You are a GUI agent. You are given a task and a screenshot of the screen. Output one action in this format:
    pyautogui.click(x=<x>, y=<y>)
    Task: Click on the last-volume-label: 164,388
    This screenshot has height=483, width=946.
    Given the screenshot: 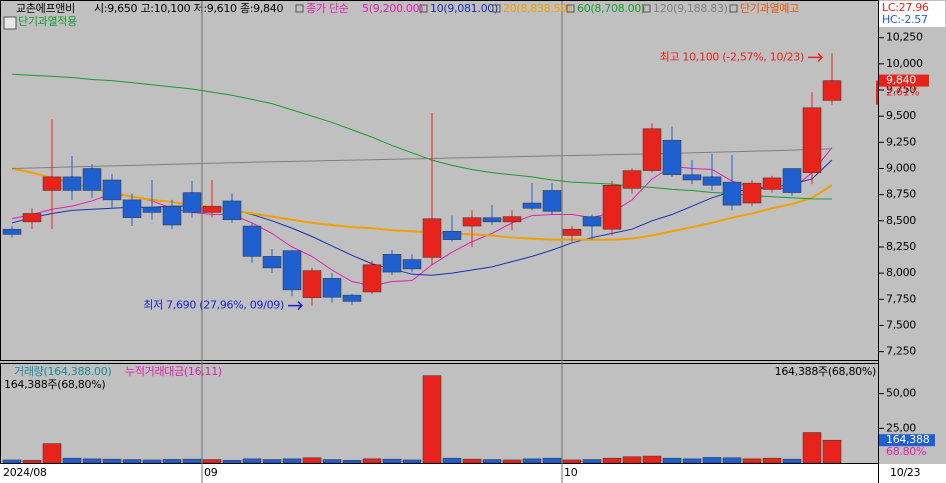 What is the action you would take?
    pyautogui.click(x=908, y=439)
    